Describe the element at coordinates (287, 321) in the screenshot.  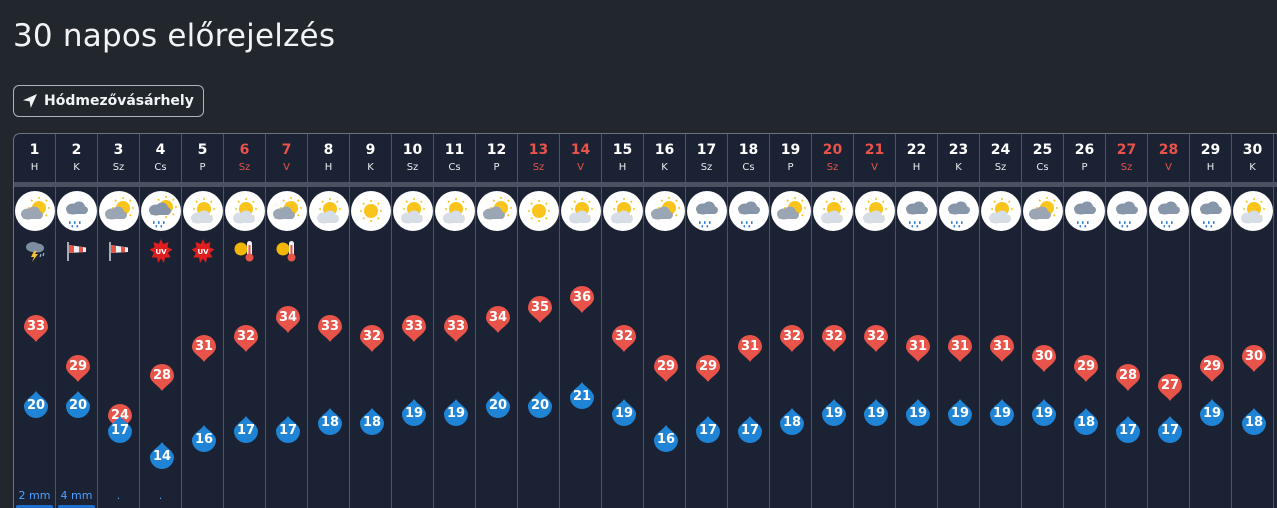
I see `day-column: 7 V 34 17` at that location.